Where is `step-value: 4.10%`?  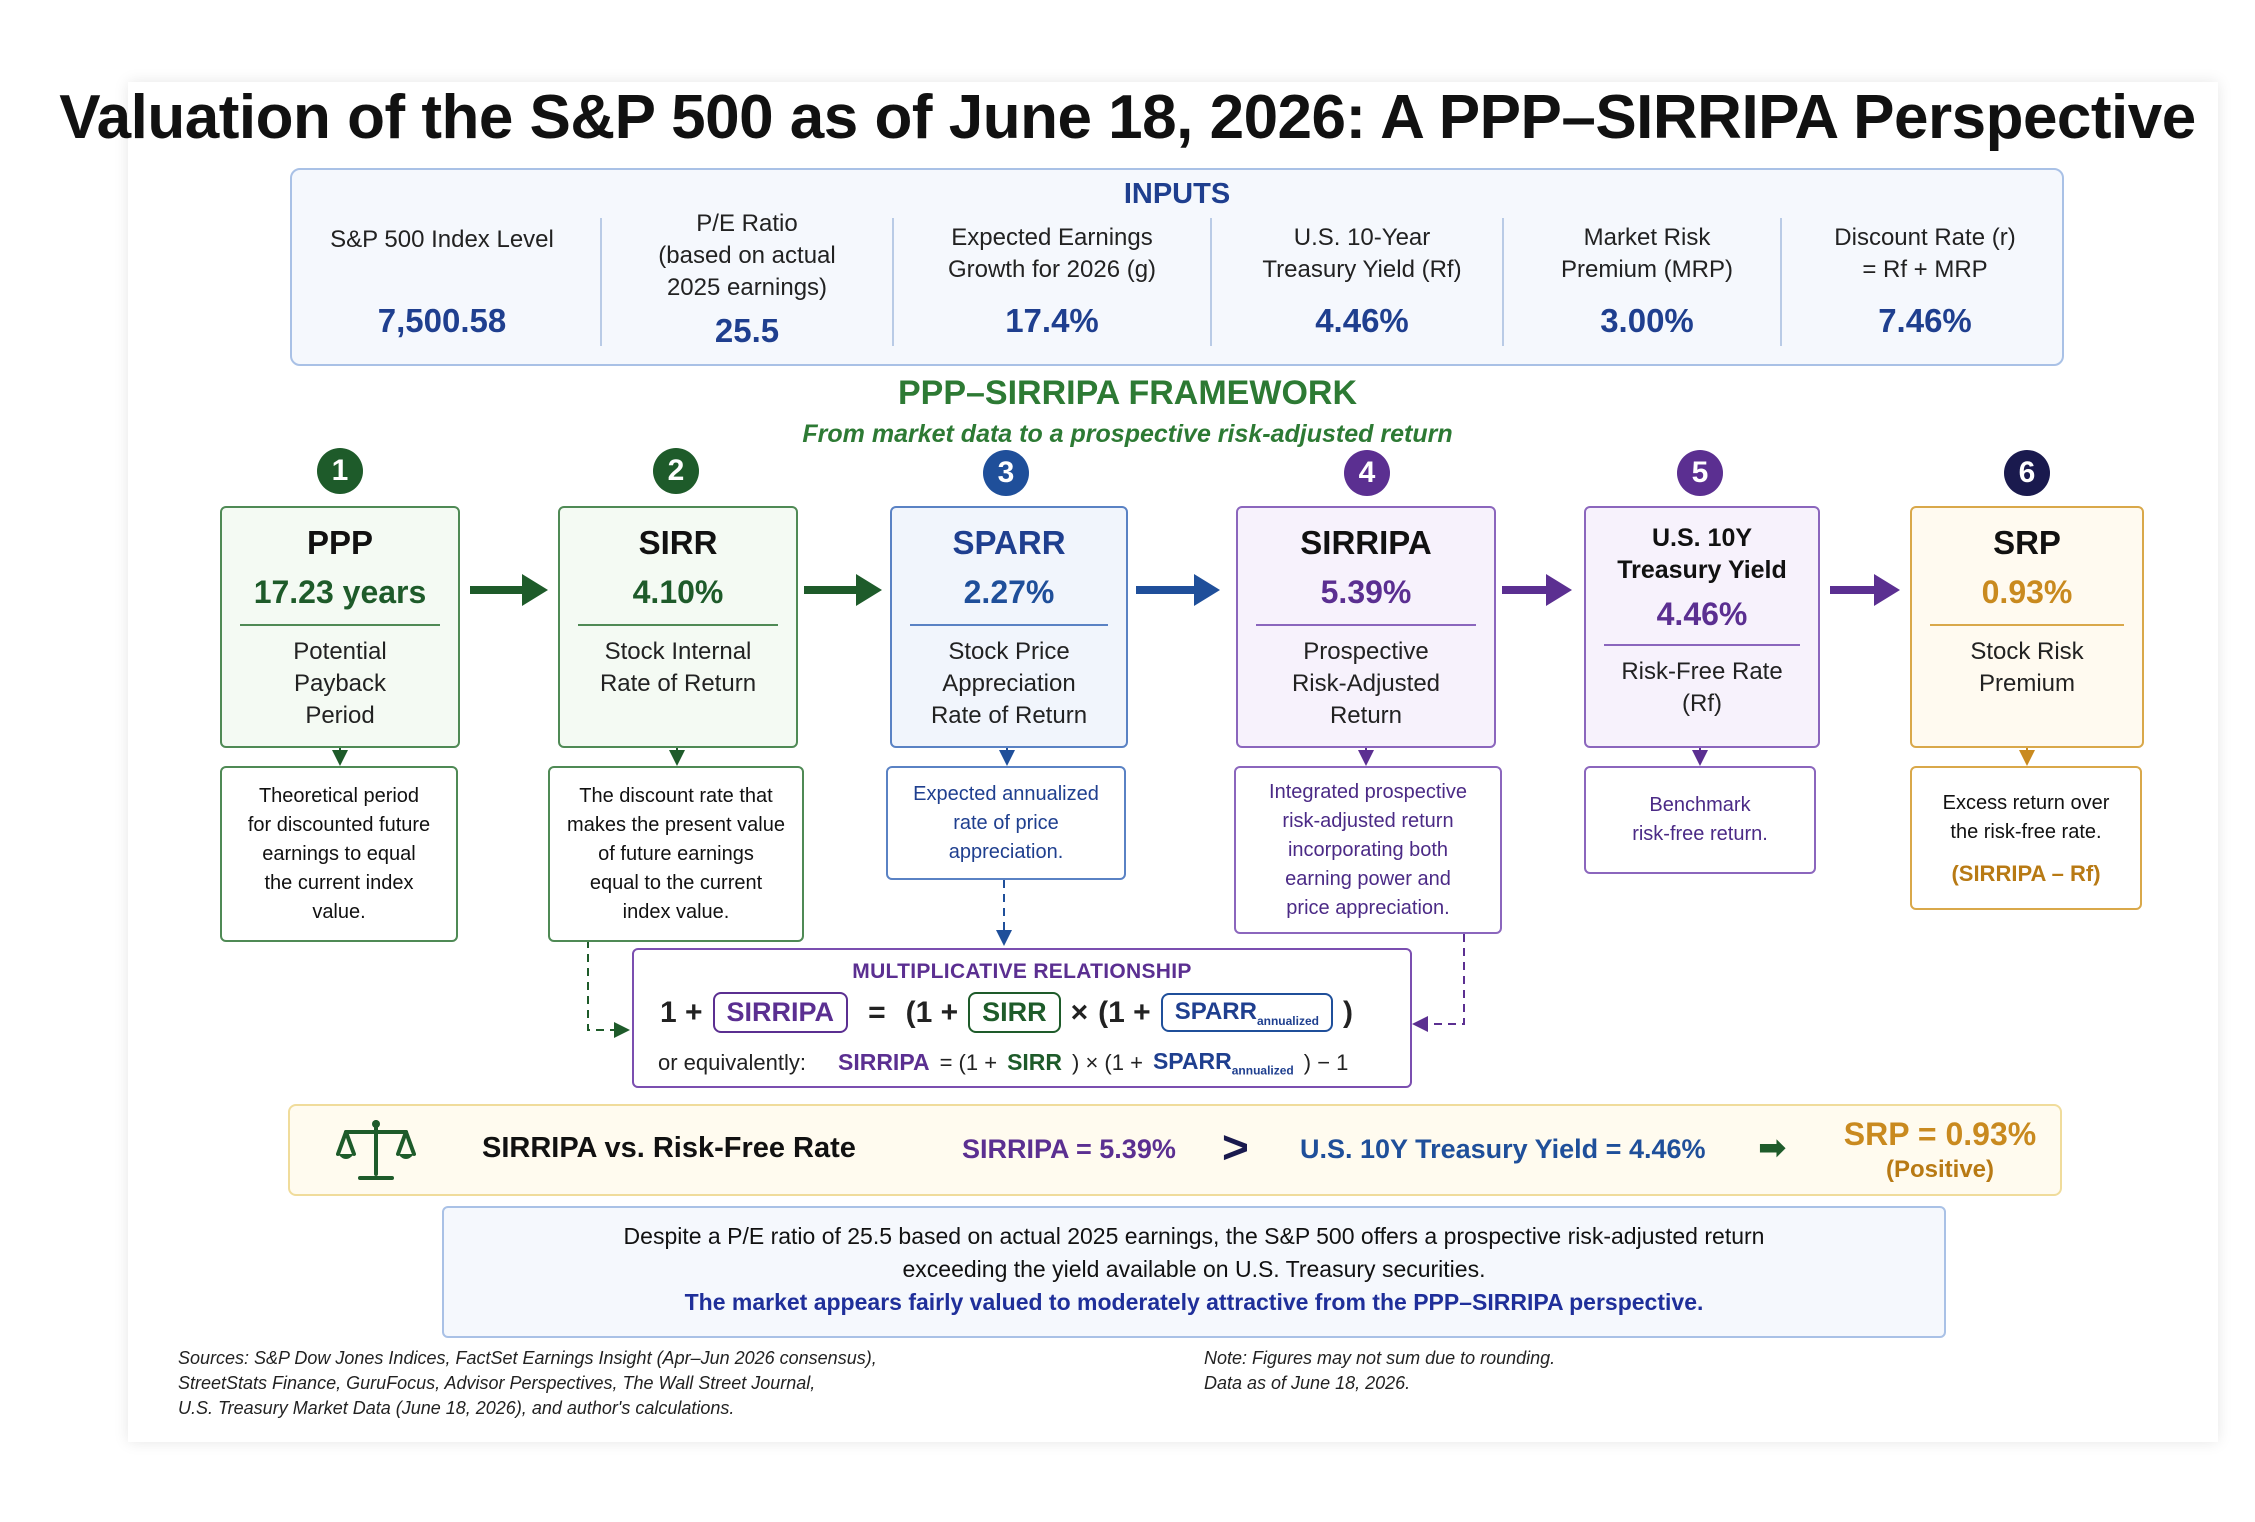 step-value: 4.10% is located at coordinates (678, 592).